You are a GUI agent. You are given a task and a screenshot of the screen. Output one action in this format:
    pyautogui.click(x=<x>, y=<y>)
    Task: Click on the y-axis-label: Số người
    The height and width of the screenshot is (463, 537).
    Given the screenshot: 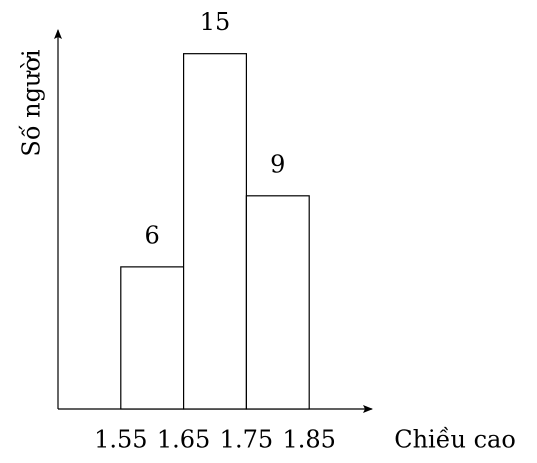 What is the action you would take?
    pyautogui.click(x=32, y=102)
    